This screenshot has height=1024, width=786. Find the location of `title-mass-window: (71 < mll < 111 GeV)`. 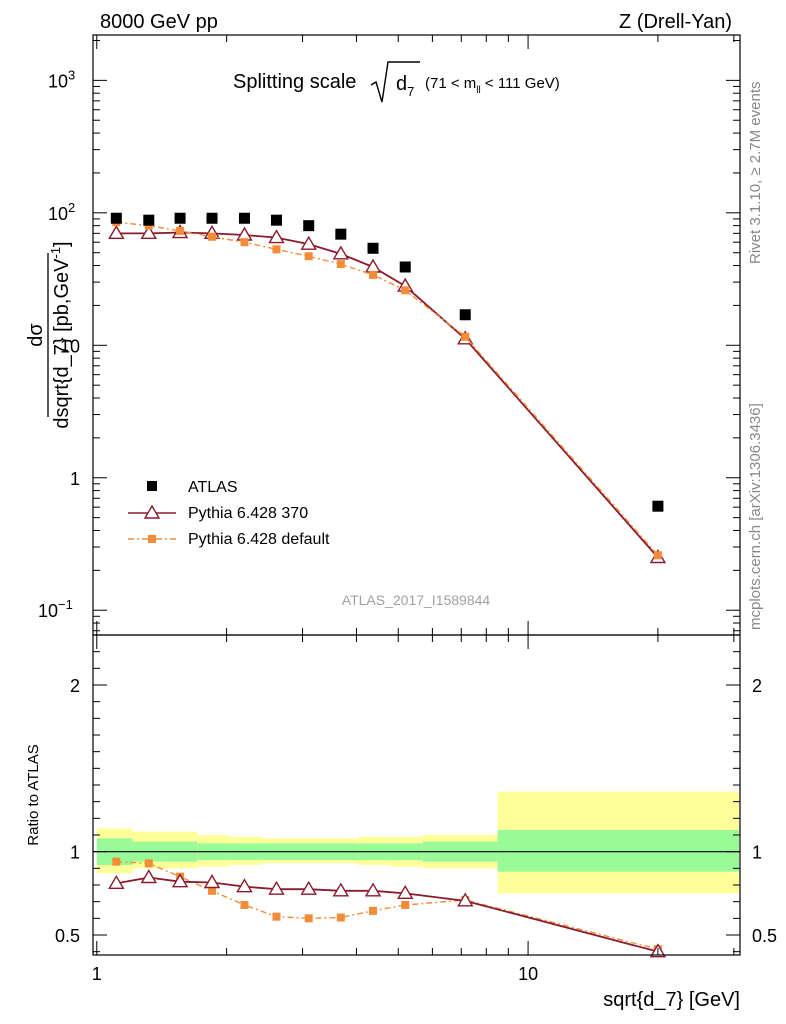

title-mass-window: (71 < mll < 111 GeV) is located at coordinates (492, 85).